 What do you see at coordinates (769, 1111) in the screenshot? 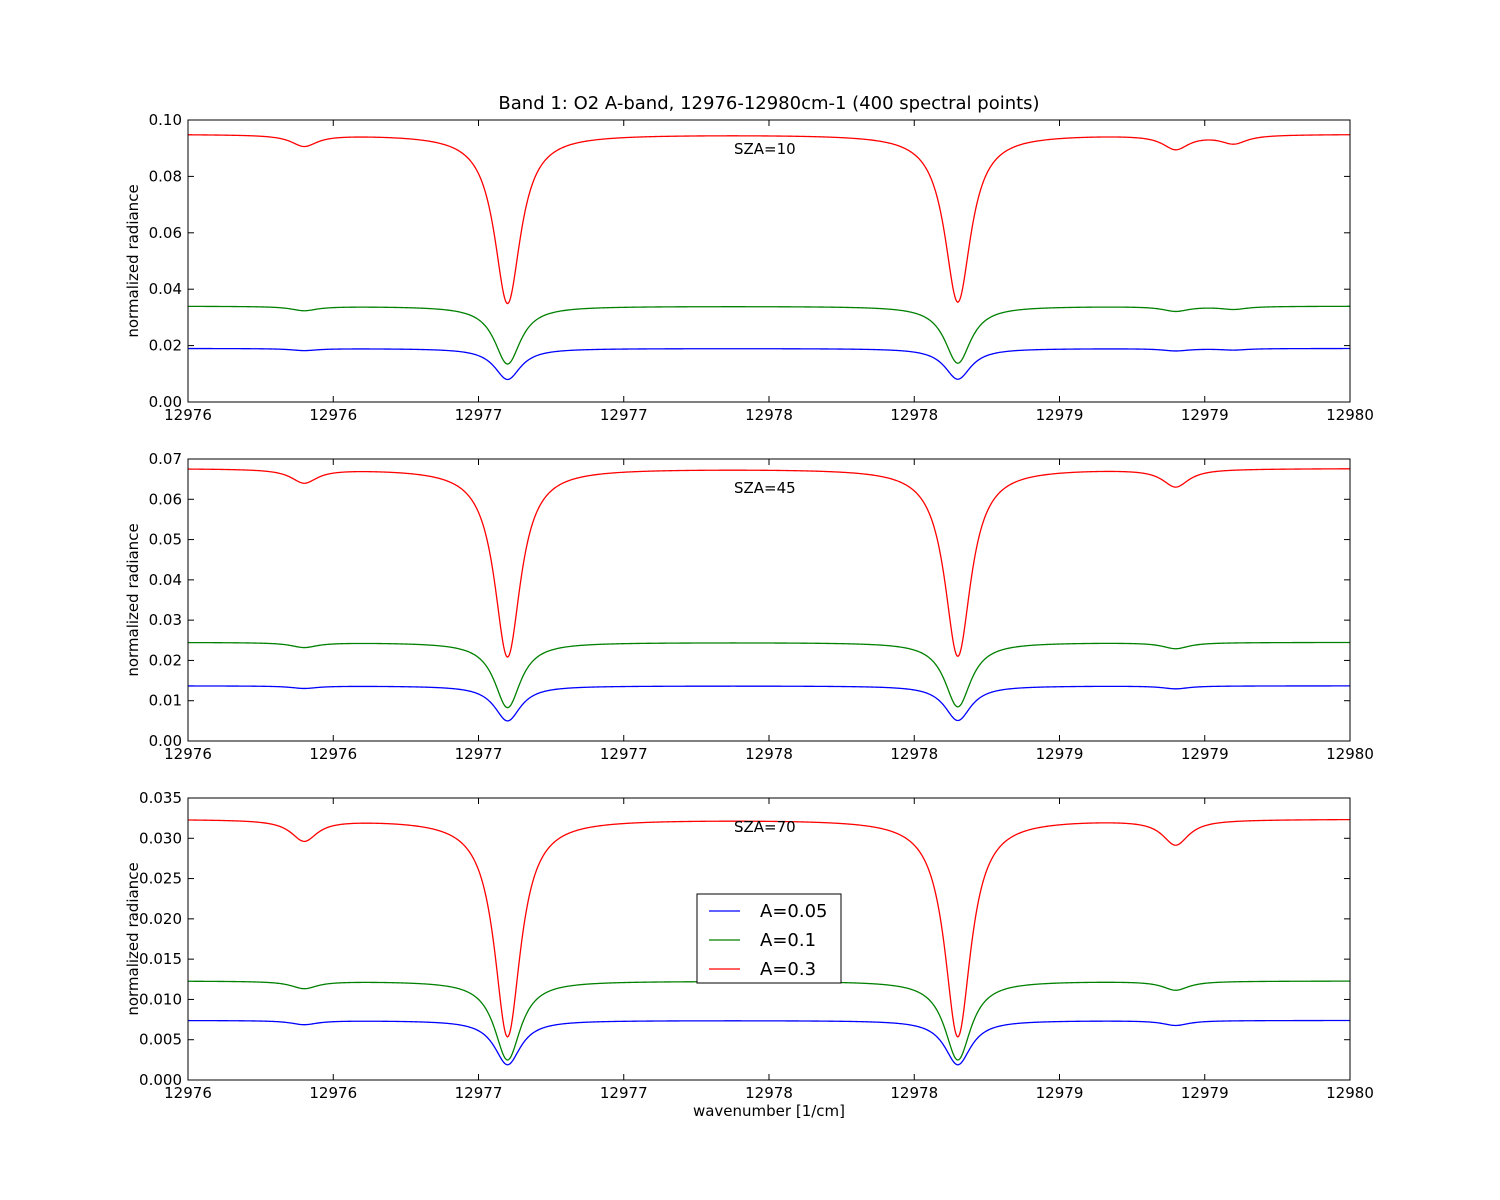
I see `x-axis-label: wavenumber [1/cm]` at bounding box center [769, 1111].